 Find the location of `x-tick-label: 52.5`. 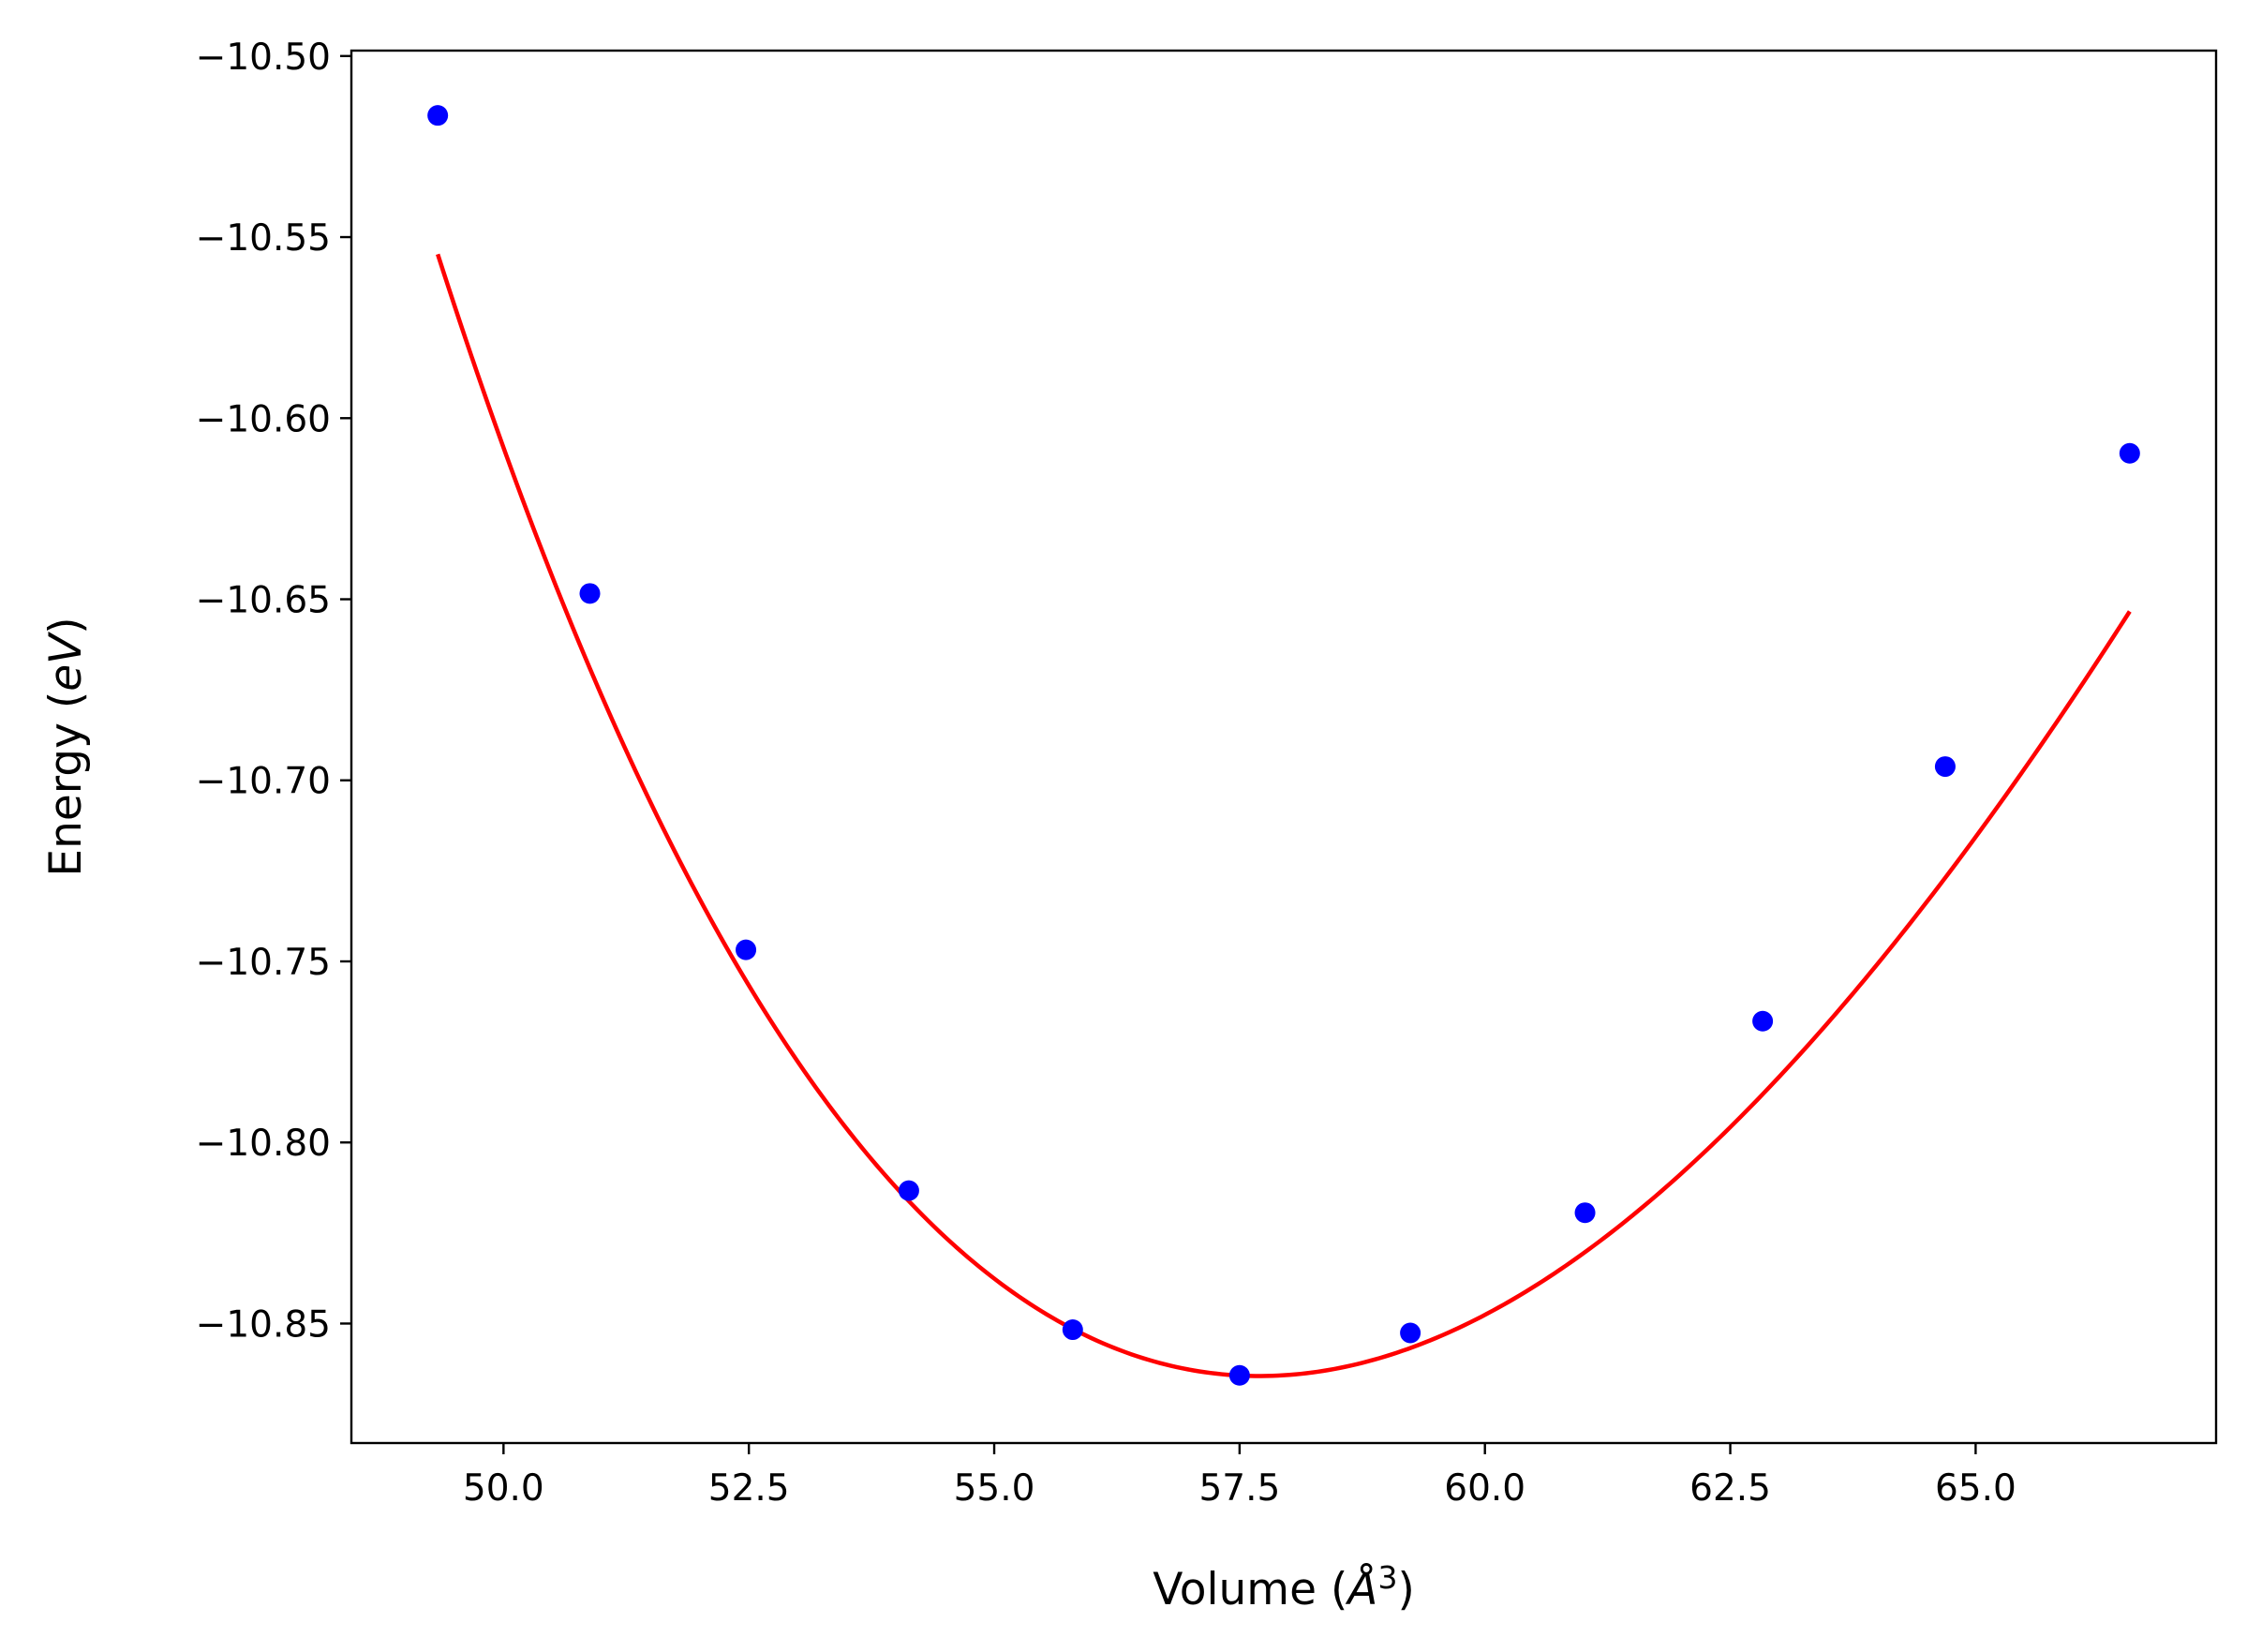

x-tick-label: 52.5 is located at coordinates (749, 1488).